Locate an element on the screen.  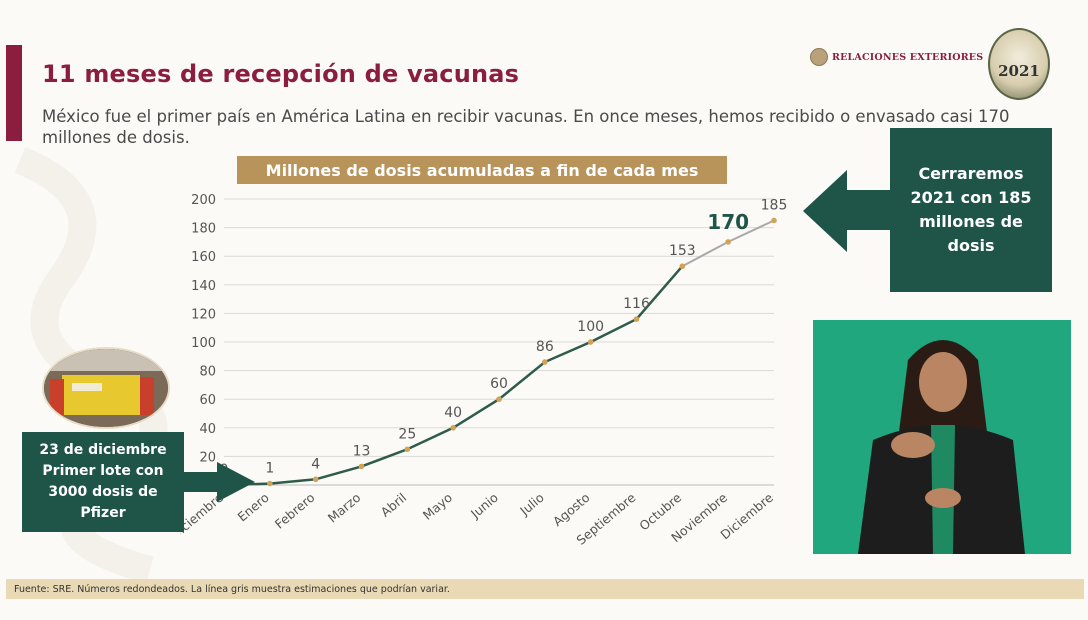
data-label: 100 is located at coordinates (590, 327).